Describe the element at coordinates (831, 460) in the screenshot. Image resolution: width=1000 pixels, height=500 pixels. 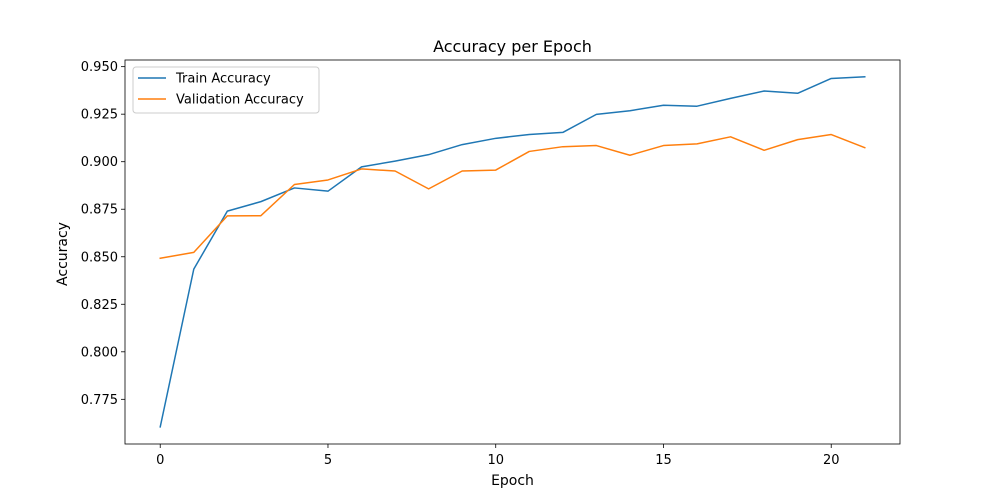
I see `x-tick-label: 20` at that location.